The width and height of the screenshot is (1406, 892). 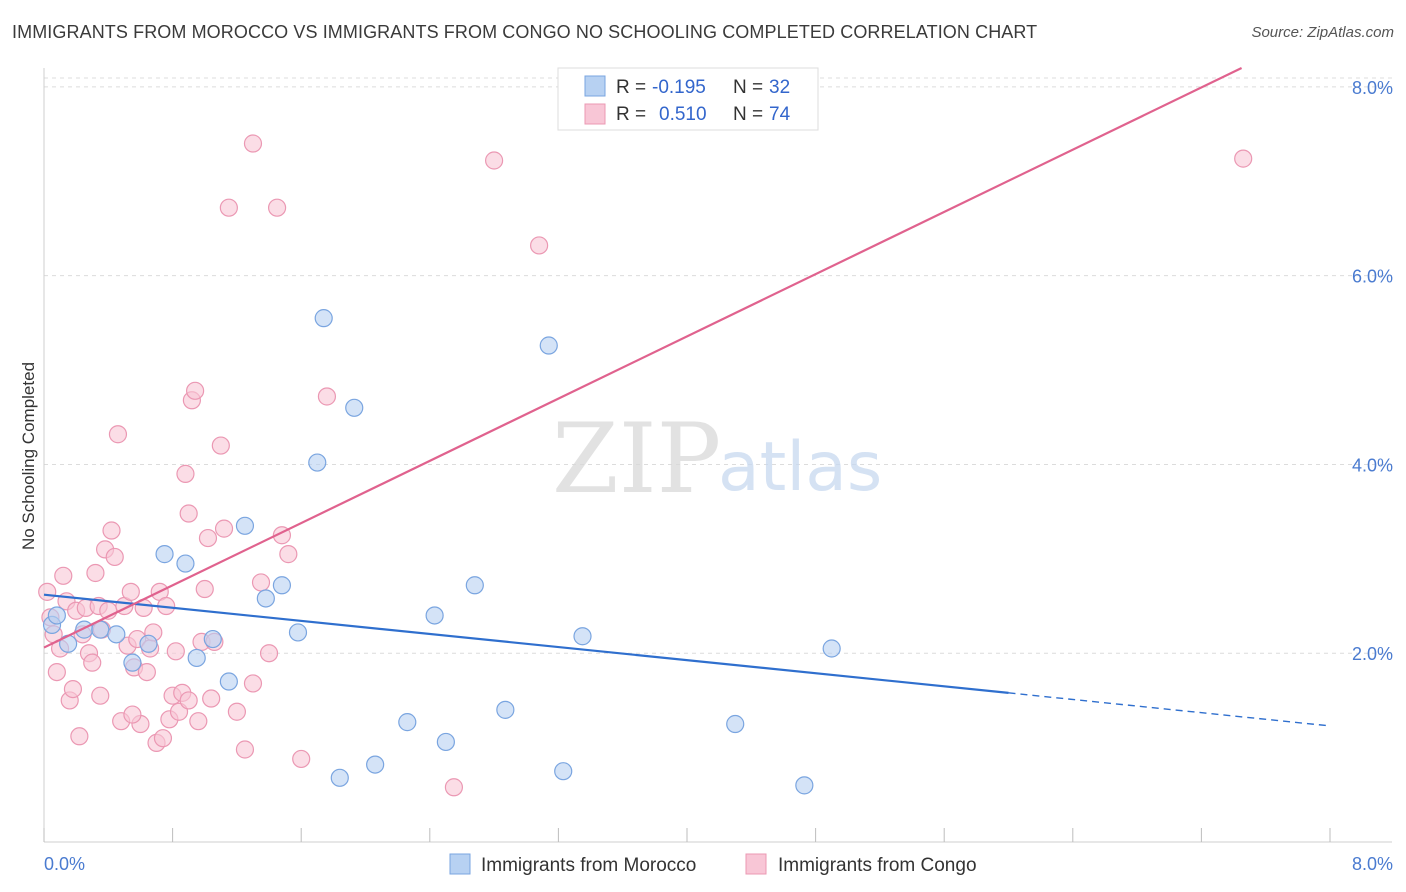 I want to click on congo-n-label: N =, so click(x=748, y=114).